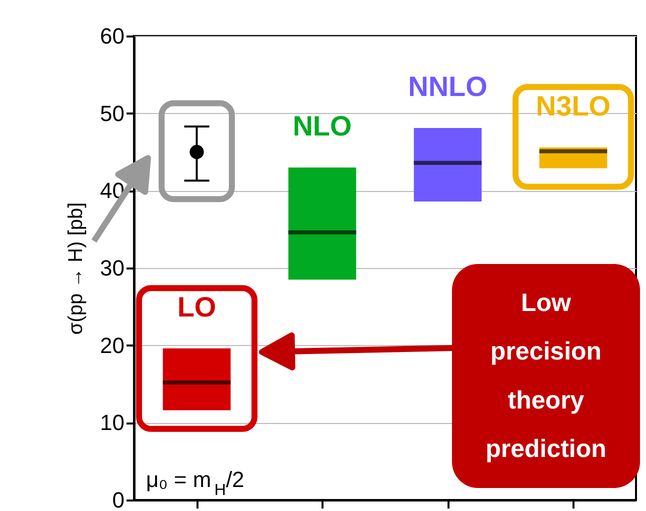 This screenshot has width=646, height=511. What do you see at coordinates (196, 306) in the screenshot?
I see `series-label: LO` at bounding box center [196, 306].